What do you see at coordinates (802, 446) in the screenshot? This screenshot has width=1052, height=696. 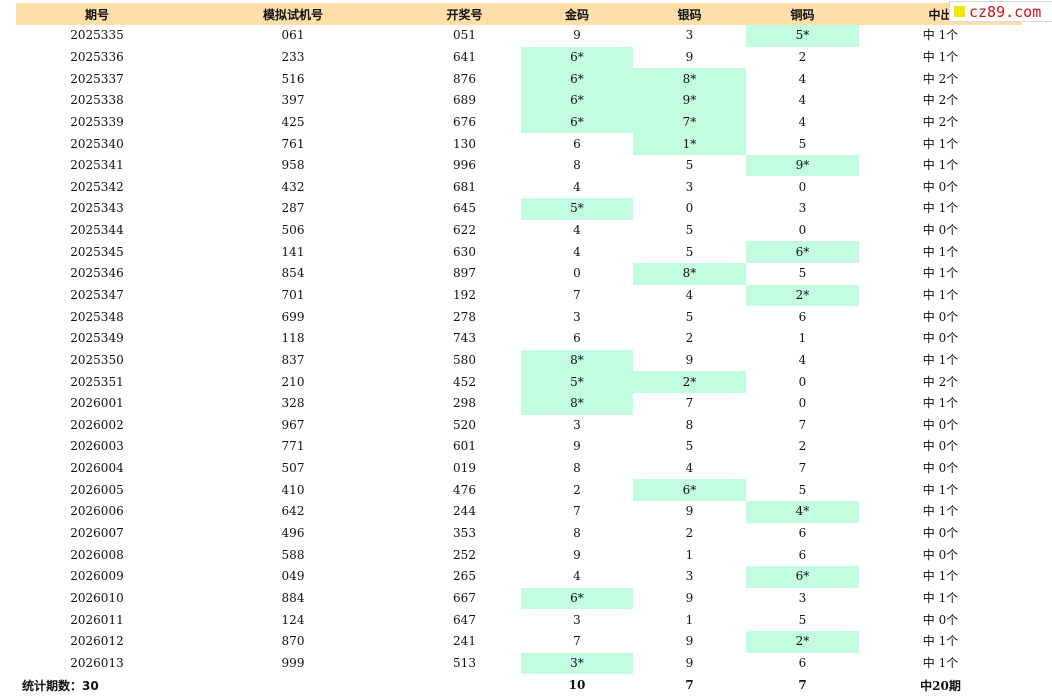 I see `cell-bronze: 2` at bounding box center [802, 446].